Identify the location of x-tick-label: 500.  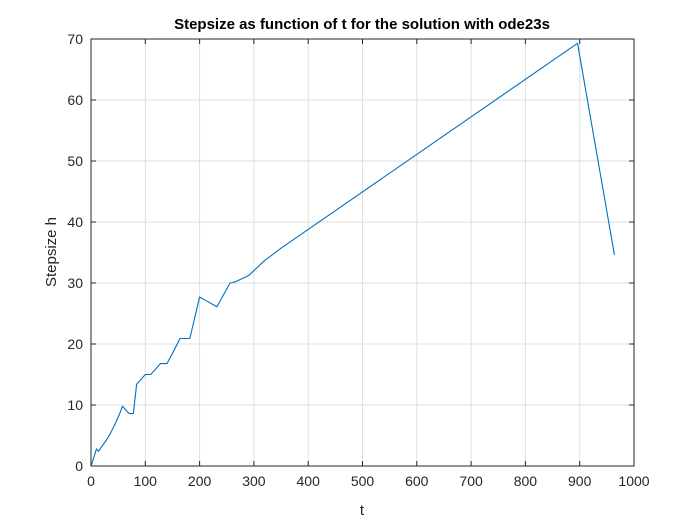
(363, 481).